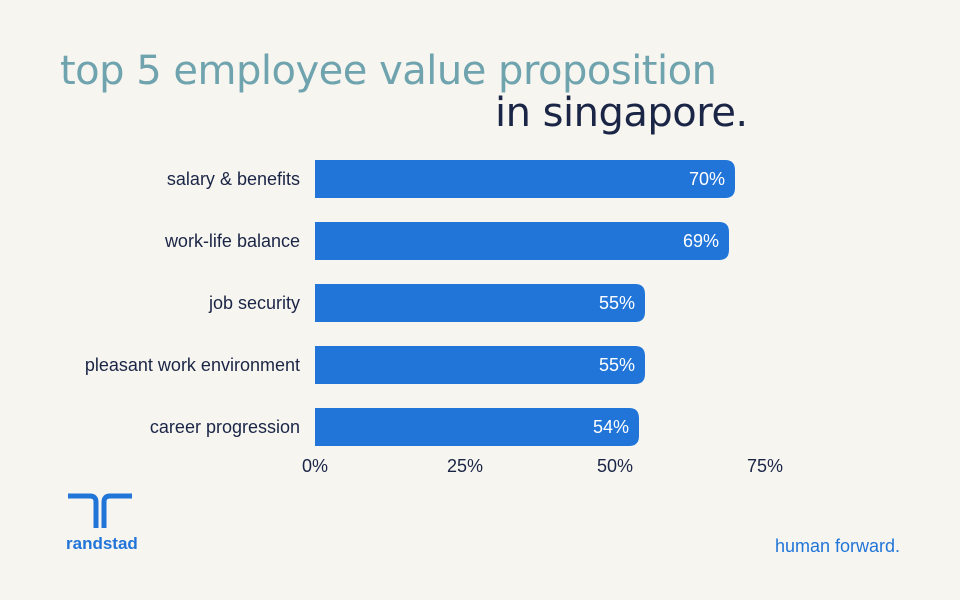 This screenshot has width=960, height=600. I want to click on brand-name: randstad, so click(102, 543).